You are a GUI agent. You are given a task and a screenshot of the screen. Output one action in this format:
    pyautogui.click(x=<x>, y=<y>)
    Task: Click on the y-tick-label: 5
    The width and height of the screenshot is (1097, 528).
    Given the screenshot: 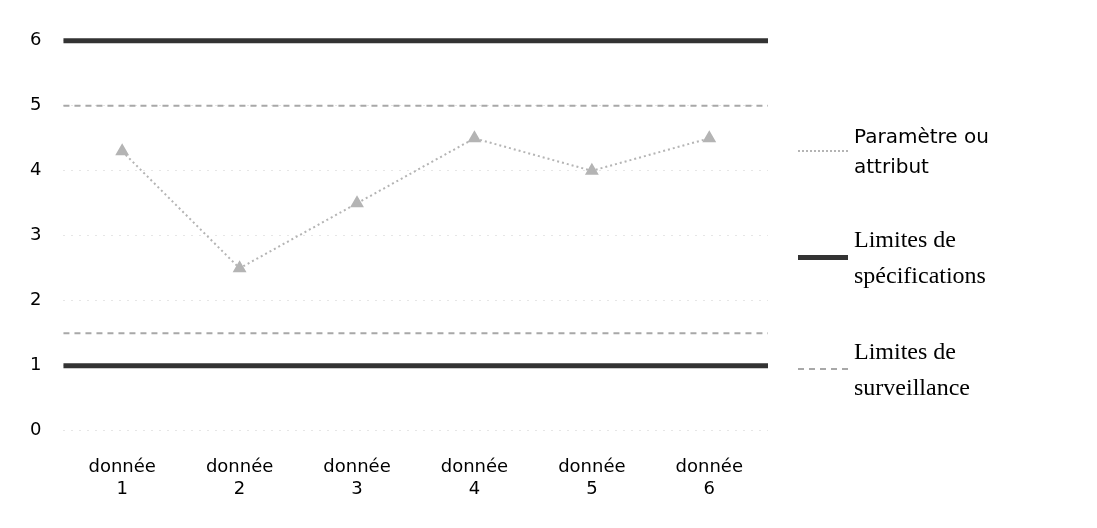 What is the action you would take?
    pyautogui.click(x=36, y=104)
    